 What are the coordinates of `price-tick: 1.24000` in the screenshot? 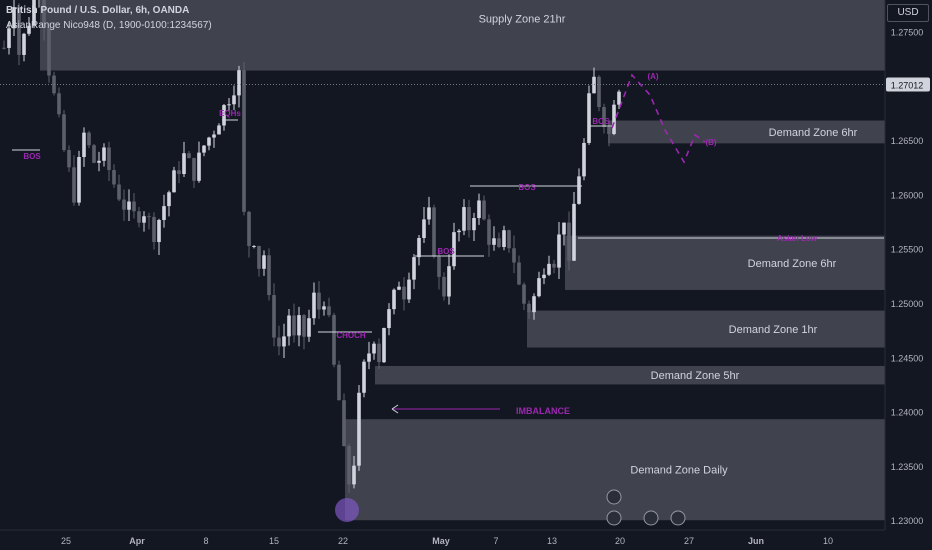 It's located at (907, 413).